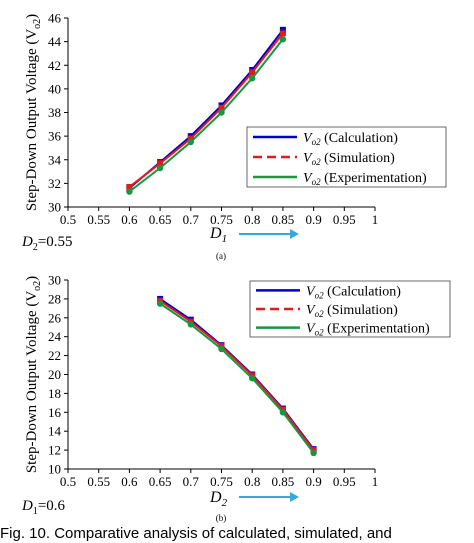  Describe the element at coordinates (221, 256) in the screenshot. I see `panel-label: (a)` at that location.